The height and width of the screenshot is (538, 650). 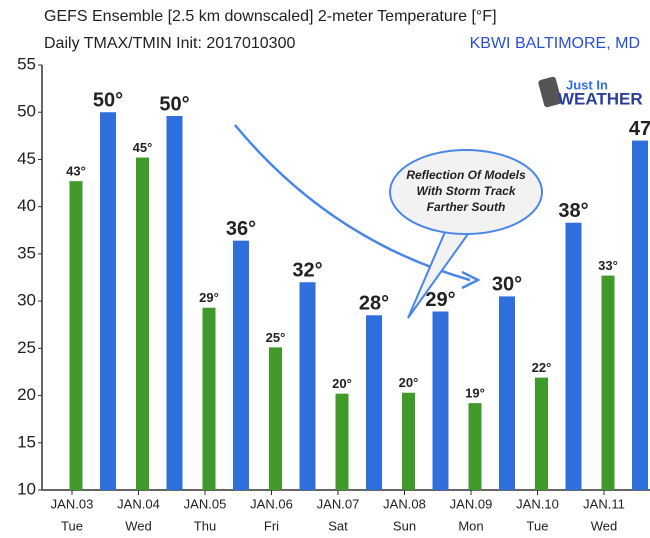 What do you see at coordinates (338, 525) in the screenshot?
I see `day-label: Sat` at bounding box center [338, 525].